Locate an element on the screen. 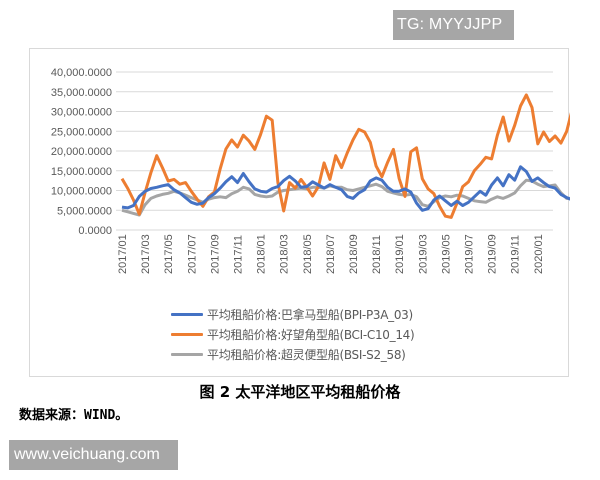 Image resolution: width=600 pixels, height=480 pixels. x-tick-label: 2017/03 is located at coordinates (146, 254).